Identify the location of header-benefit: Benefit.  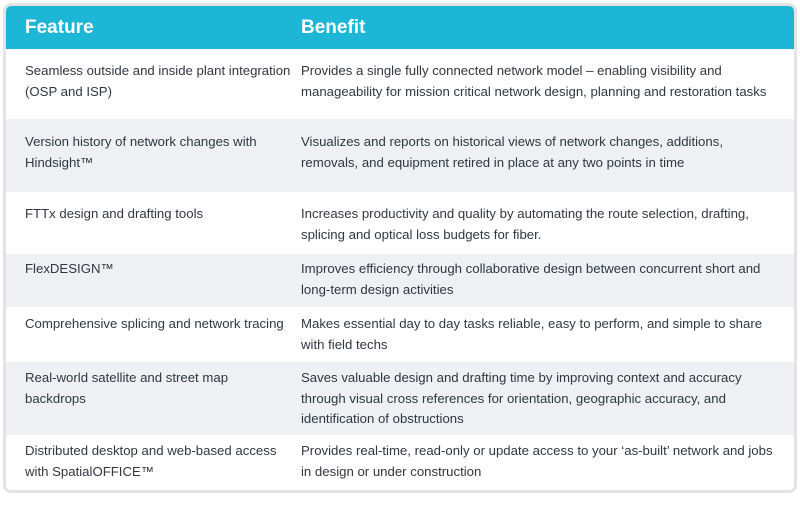
(333, 27).